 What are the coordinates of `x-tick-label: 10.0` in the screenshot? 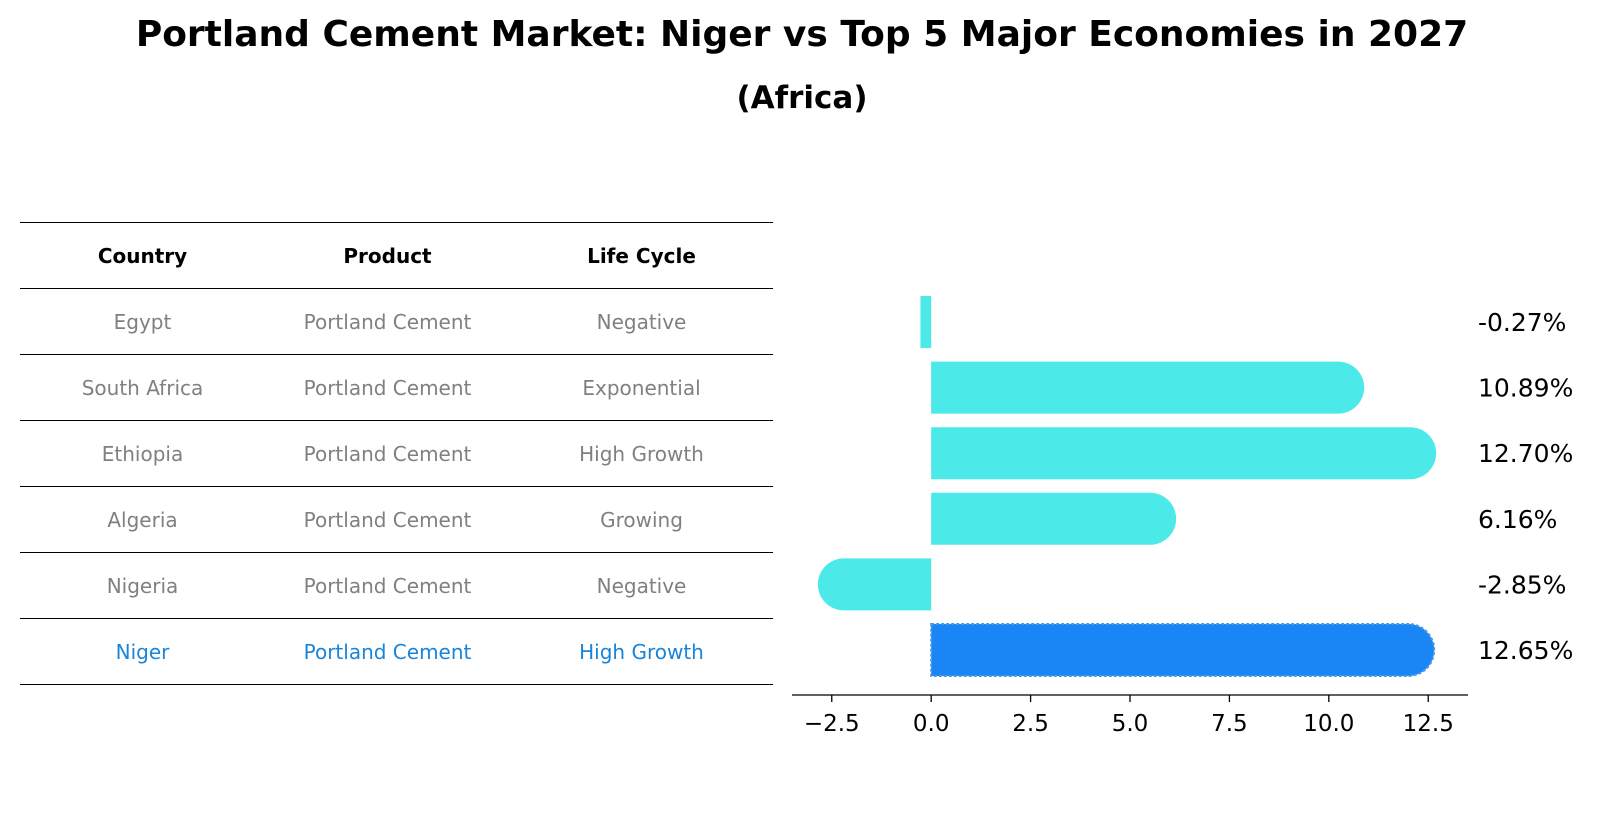 It's located at (1328, 724).